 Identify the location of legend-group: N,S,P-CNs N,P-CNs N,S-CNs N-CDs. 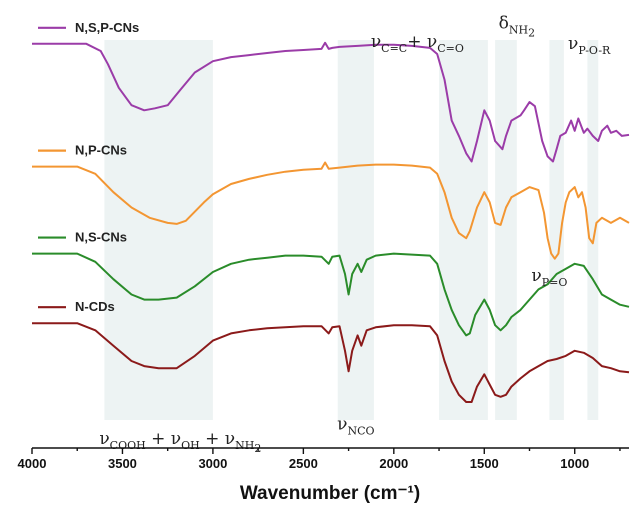
(88, 167).